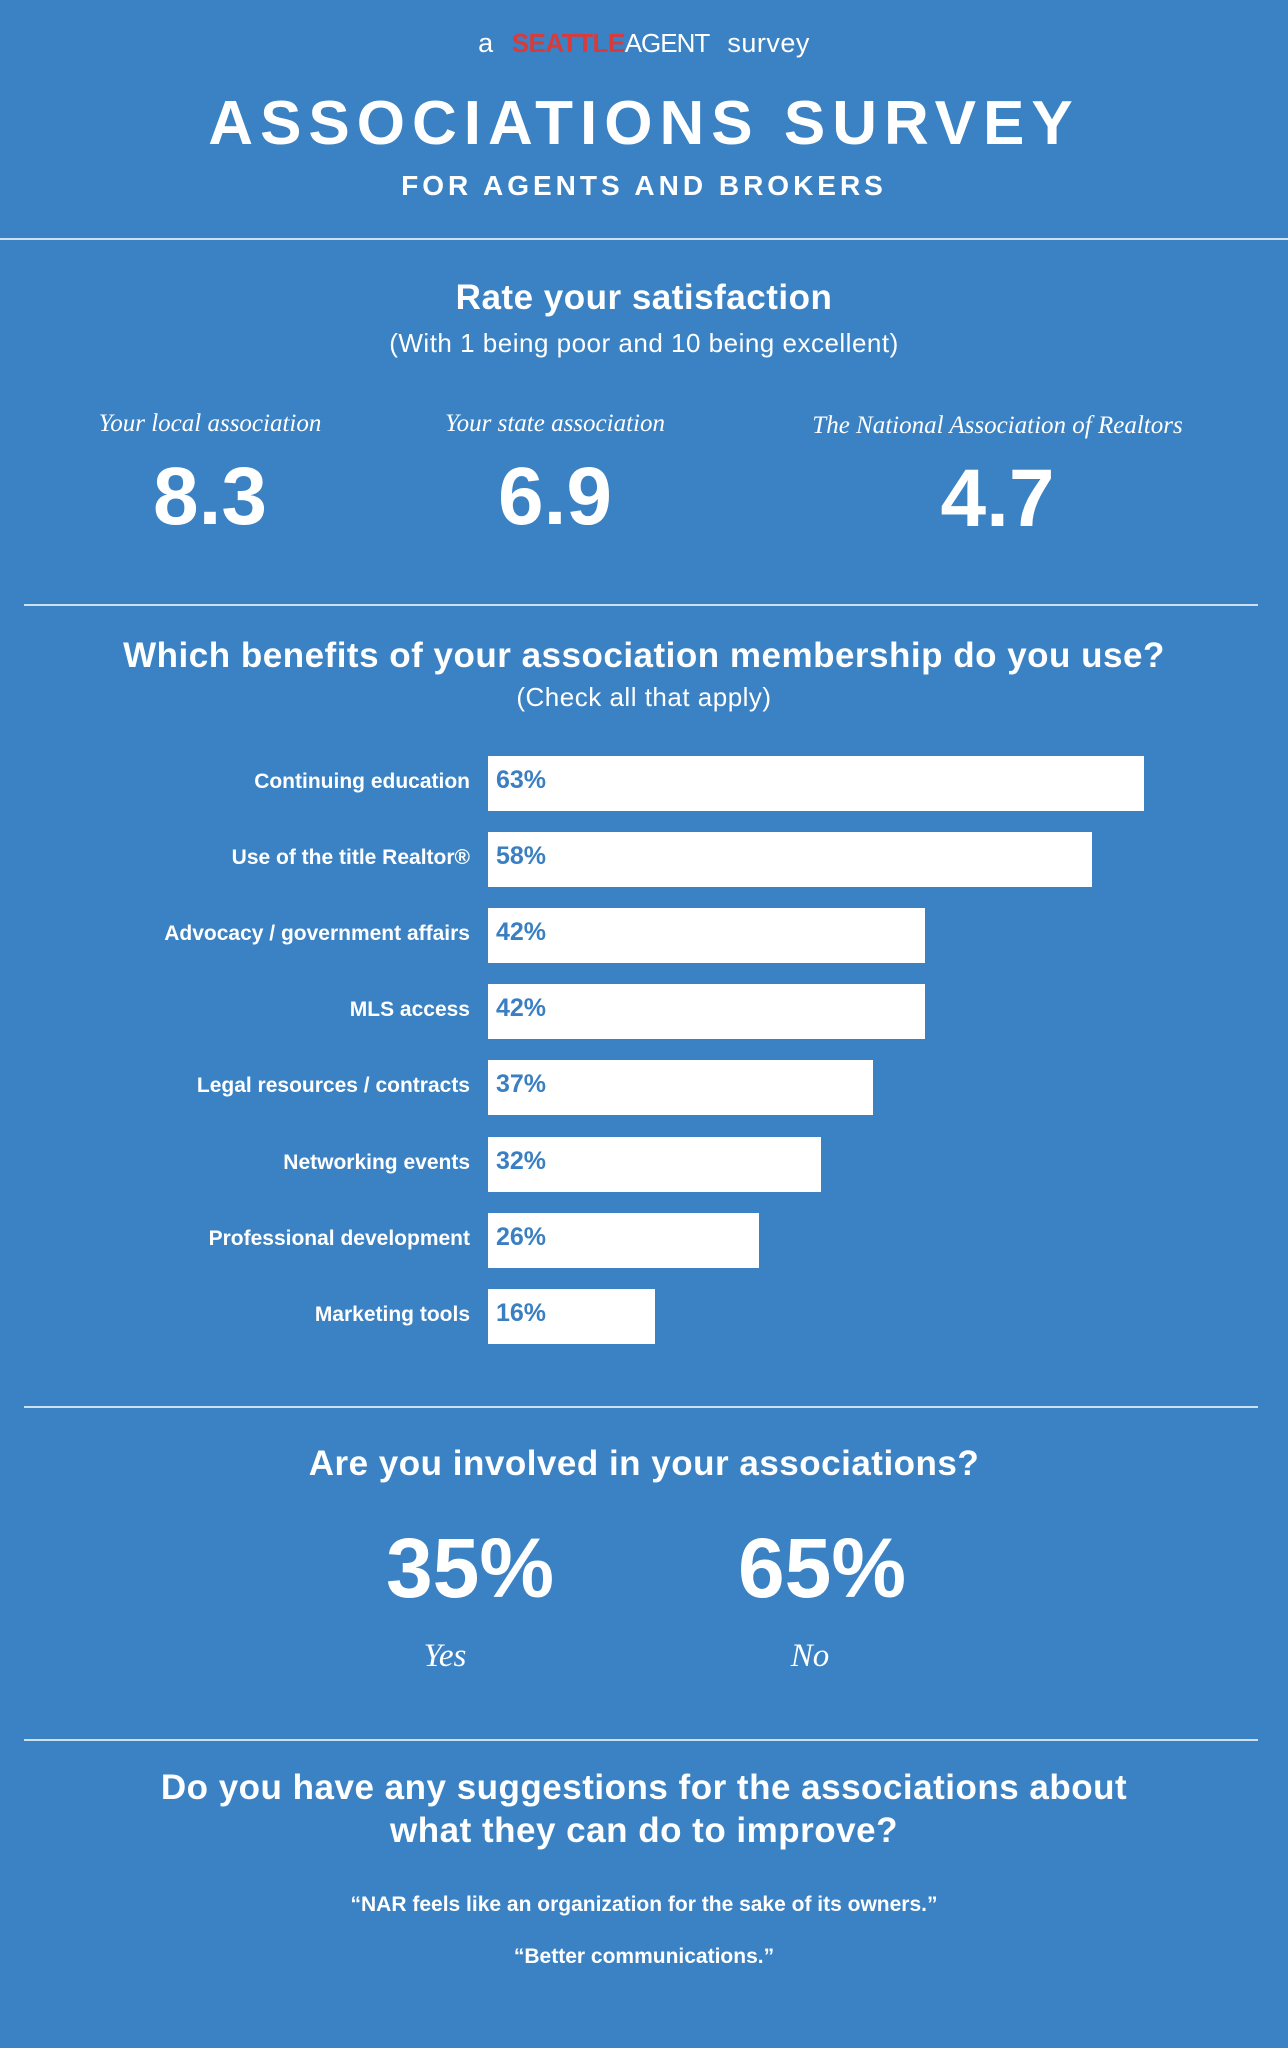 The width and height of the screenshot is (1288, 2048). I want to click on involvement-divider, so click(641, 1740).